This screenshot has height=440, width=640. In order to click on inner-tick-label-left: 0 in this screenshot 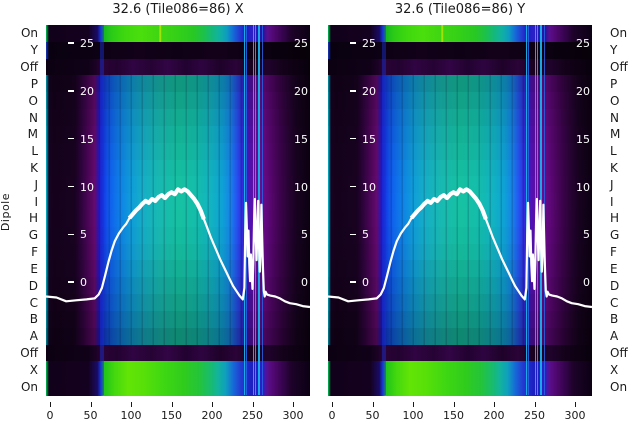, I will do `click(77, 283)`.